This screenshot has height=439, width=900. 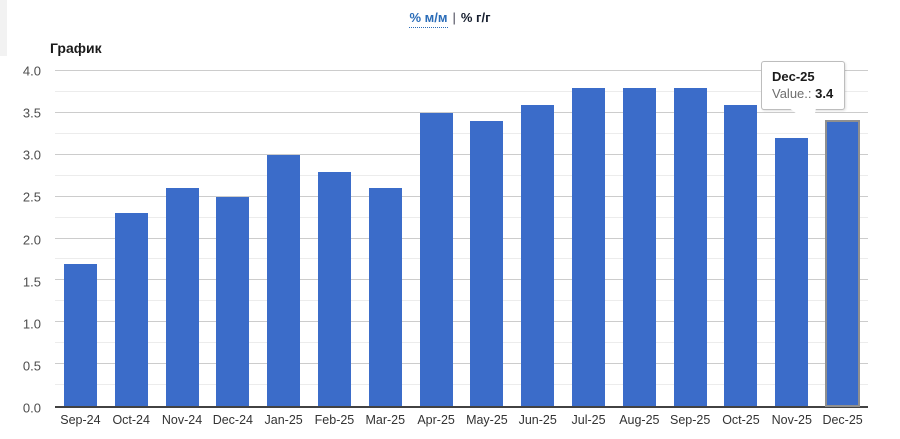 I want to click on tab-percent-mm: % м/м, so click(x=428, y=19).